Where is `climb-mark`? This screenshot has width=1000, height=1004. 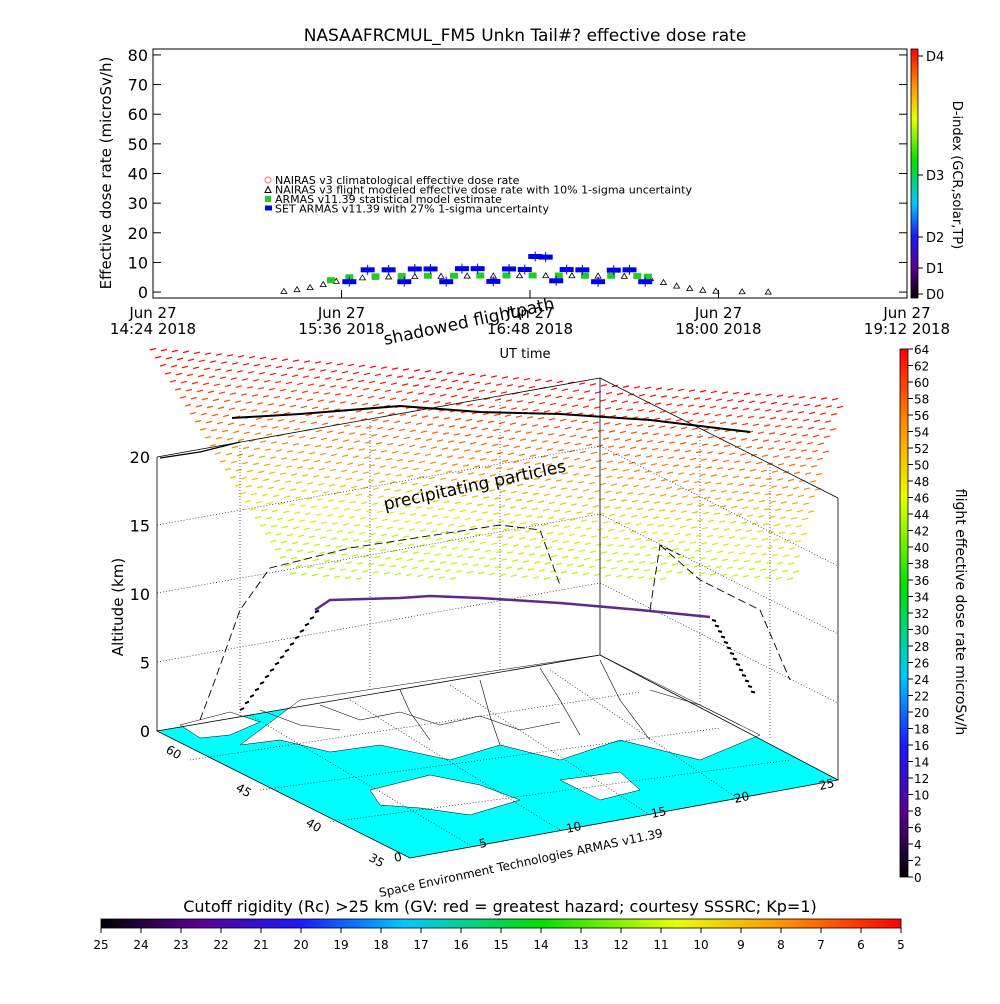
climb-mark is located at coordinates (252, 696).